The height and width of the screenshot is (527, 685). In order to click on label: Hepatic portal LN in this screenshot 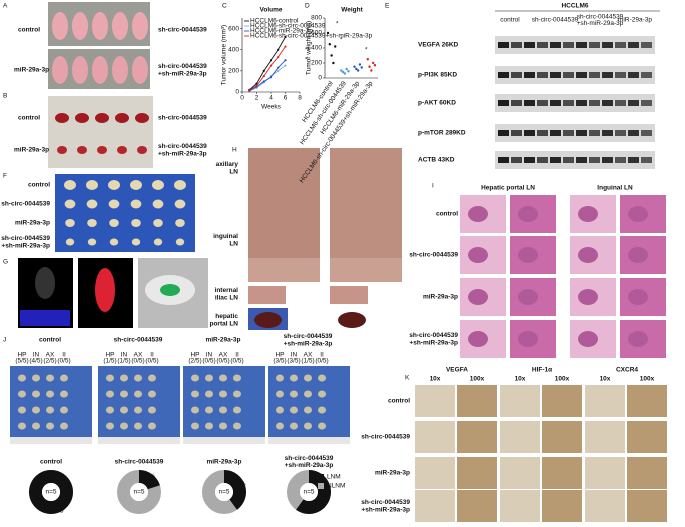, I will do `click(508, 188)`.